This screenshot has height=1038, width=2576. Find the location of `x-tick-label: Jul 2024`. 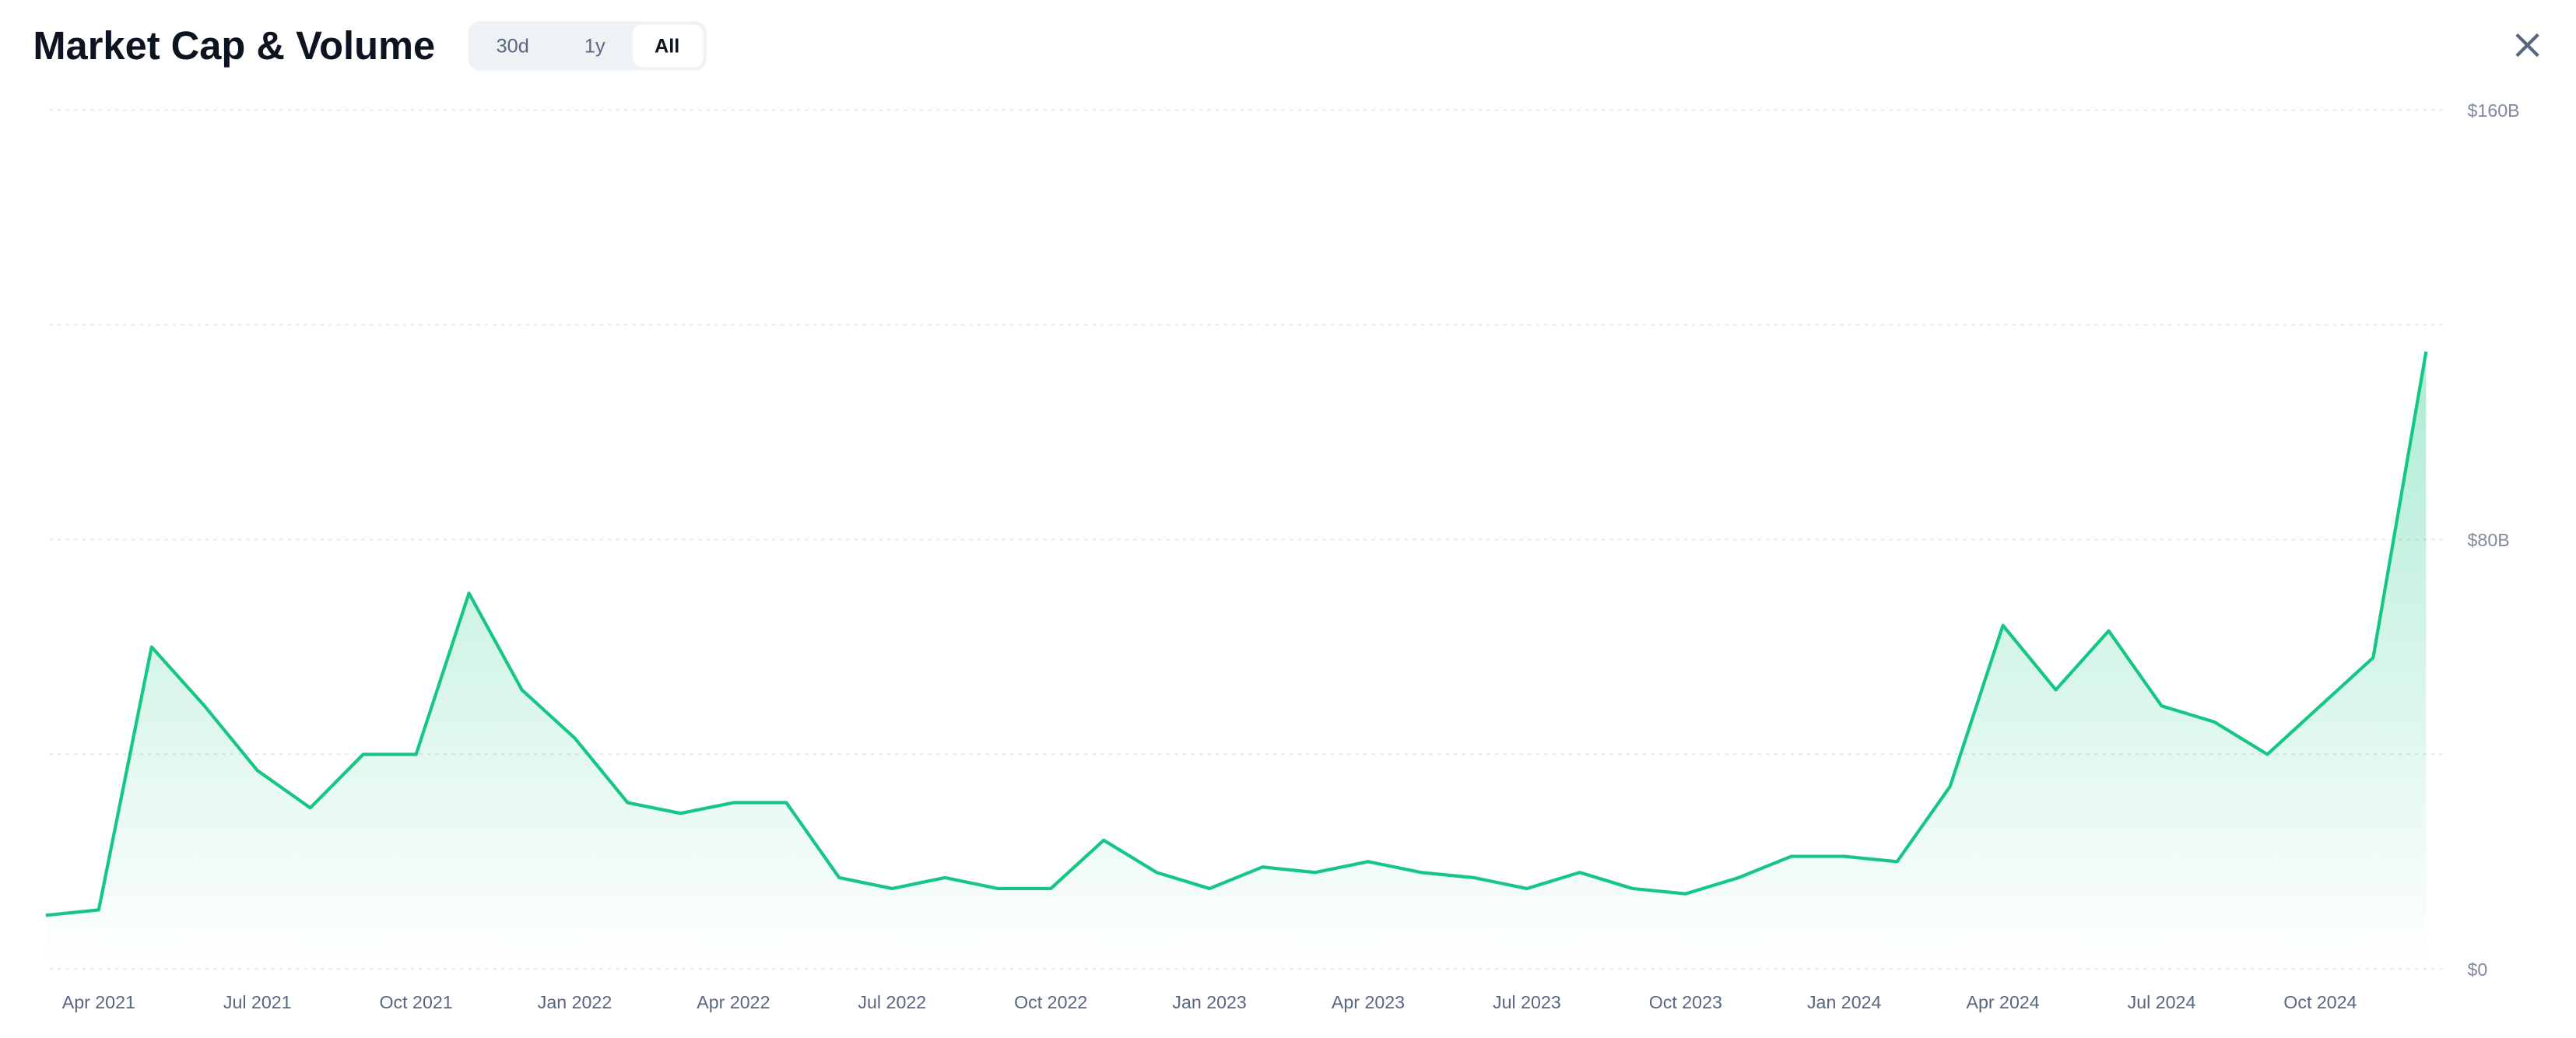

x-tick-label: Jul 2024 is located at coordinates (2162, 1002).